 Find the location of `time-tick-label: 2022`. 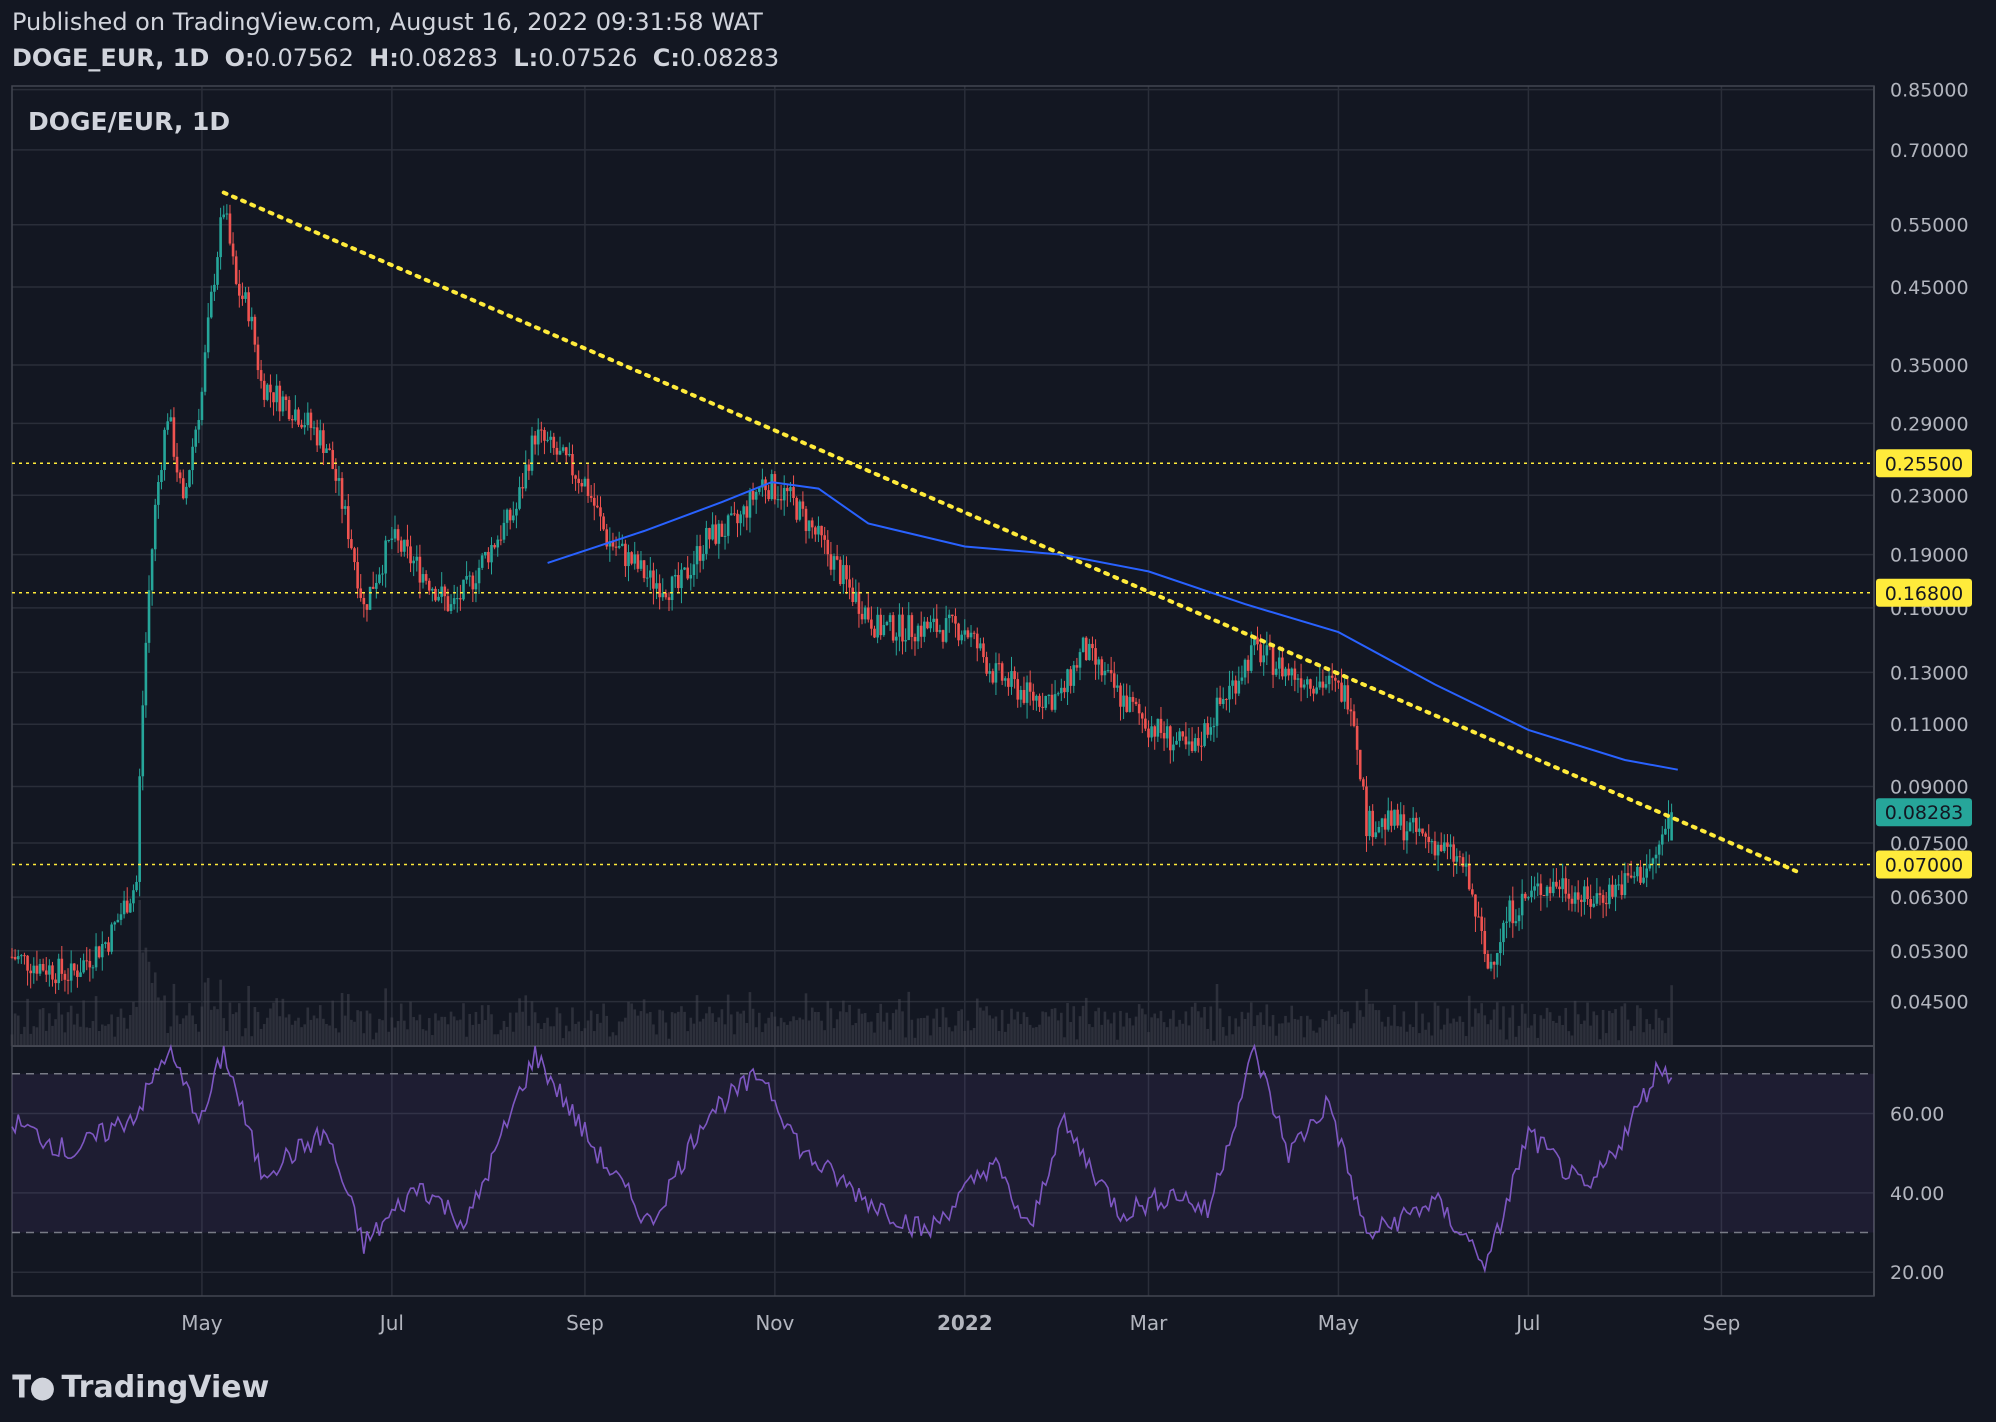

time-tick-label: 2022 is located at coordinates (965, 1323).